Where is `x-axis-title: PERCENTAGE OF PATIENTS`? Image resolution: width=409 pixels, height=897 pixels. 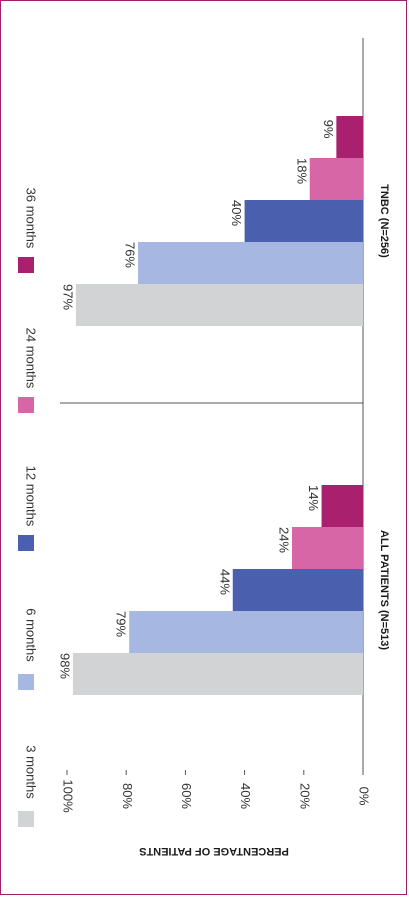 x-axis-title: PERCENTAGE OF PATIENTS is located at coordinates (214, 851).